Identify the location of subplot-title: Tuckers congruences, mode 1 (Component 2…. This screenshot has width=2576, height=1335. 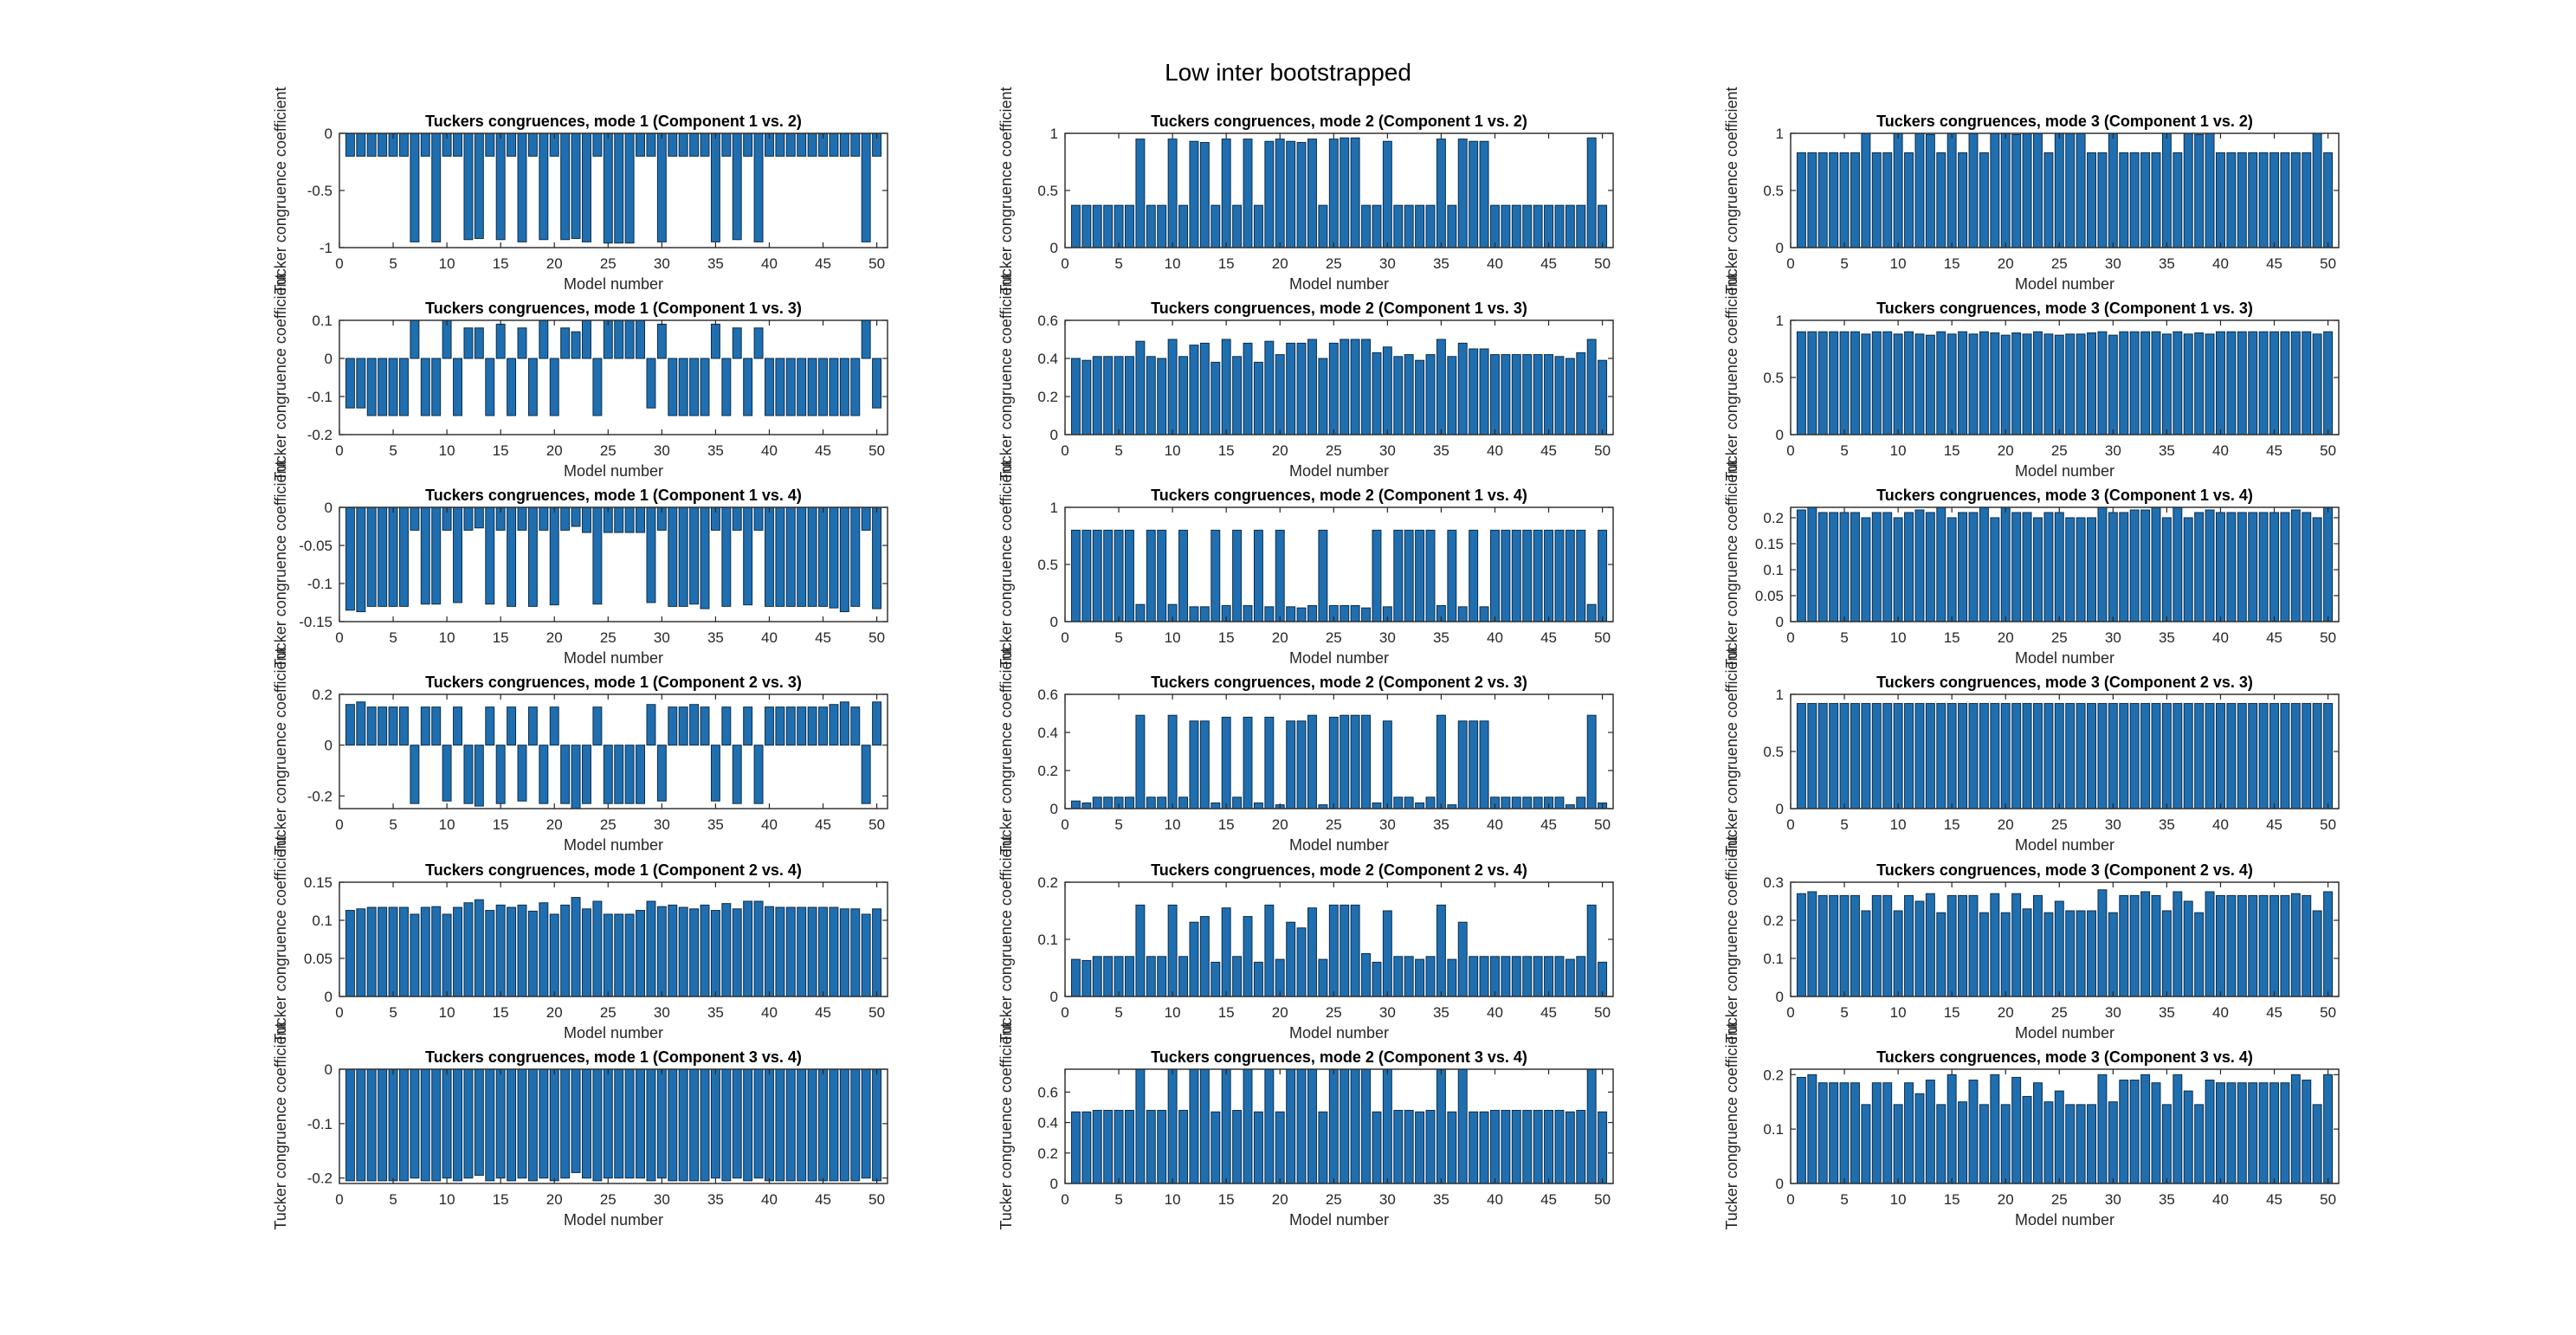
(613, 870).